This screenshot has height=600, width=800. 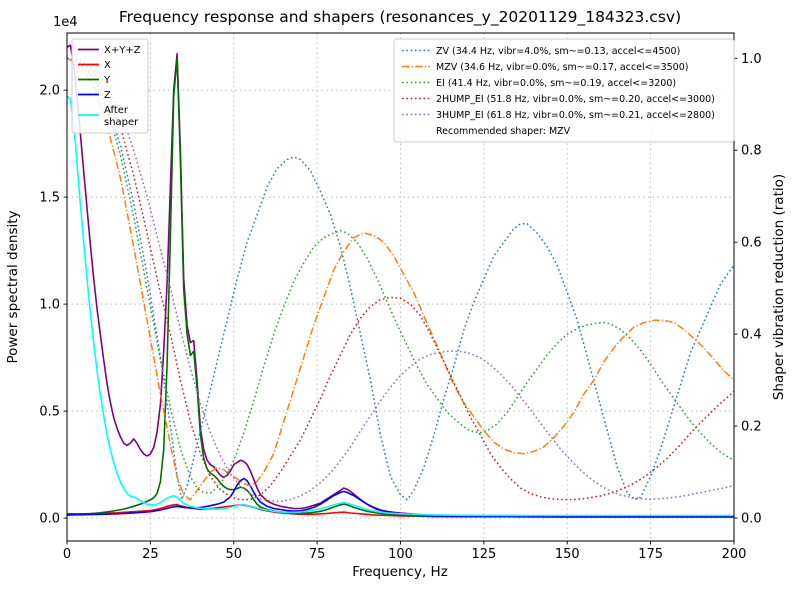 I want to click on y-right-tick-label: 0.0, so click(x=751, y=519).